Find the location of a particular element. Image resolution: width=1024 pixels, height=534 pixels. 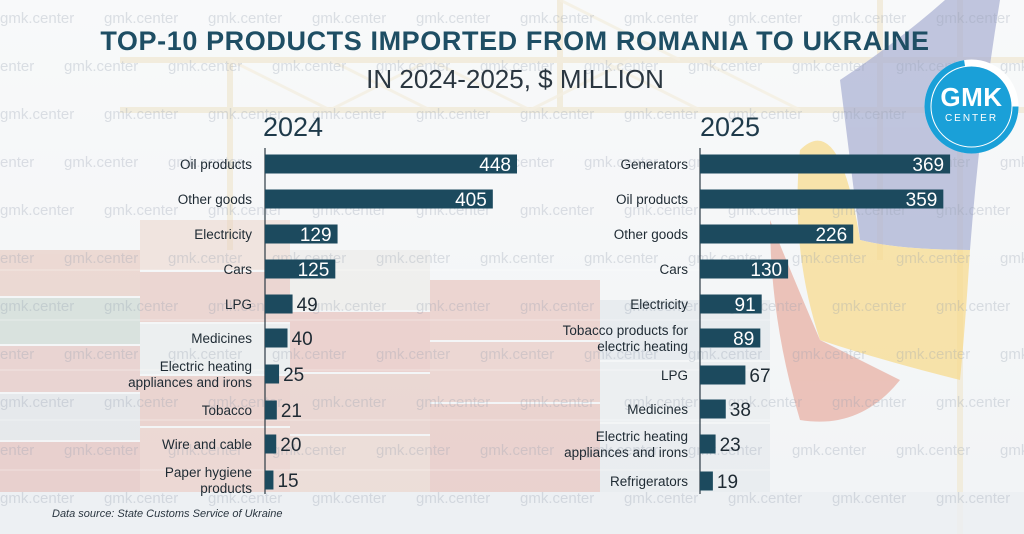

gmk-center-logo is located at coordinates (971, 106).